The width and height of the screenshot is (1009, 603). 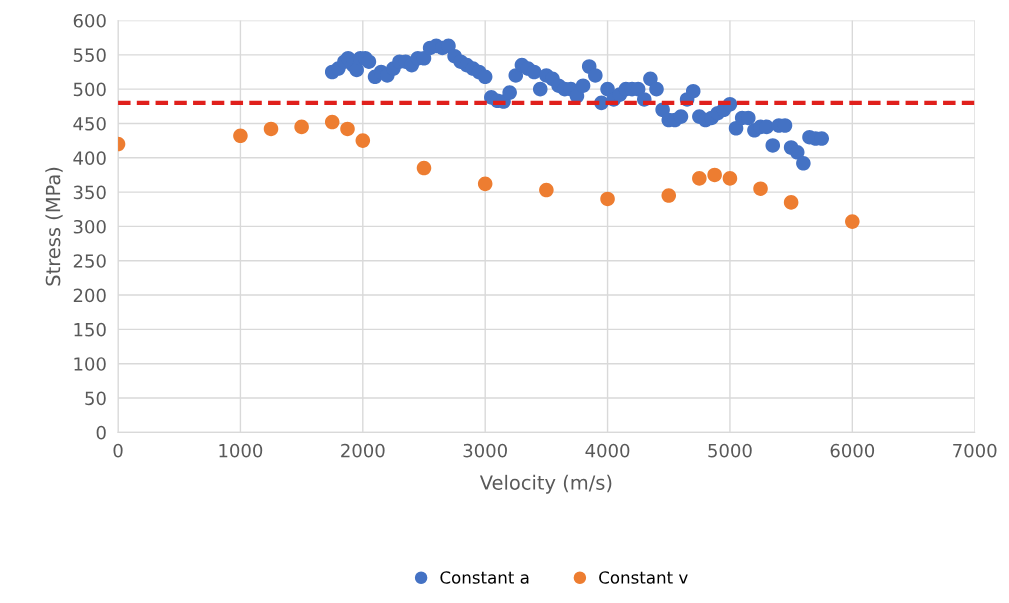 I want to click on y-axis-title: Stress (MPa), so click(x=54, y=226).